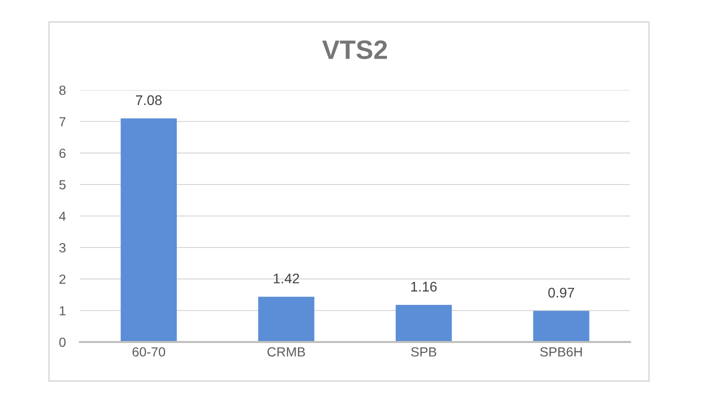 This screenshot has width=711, height=398. I want to click on y-tick-label: 0, so click(62, 342).